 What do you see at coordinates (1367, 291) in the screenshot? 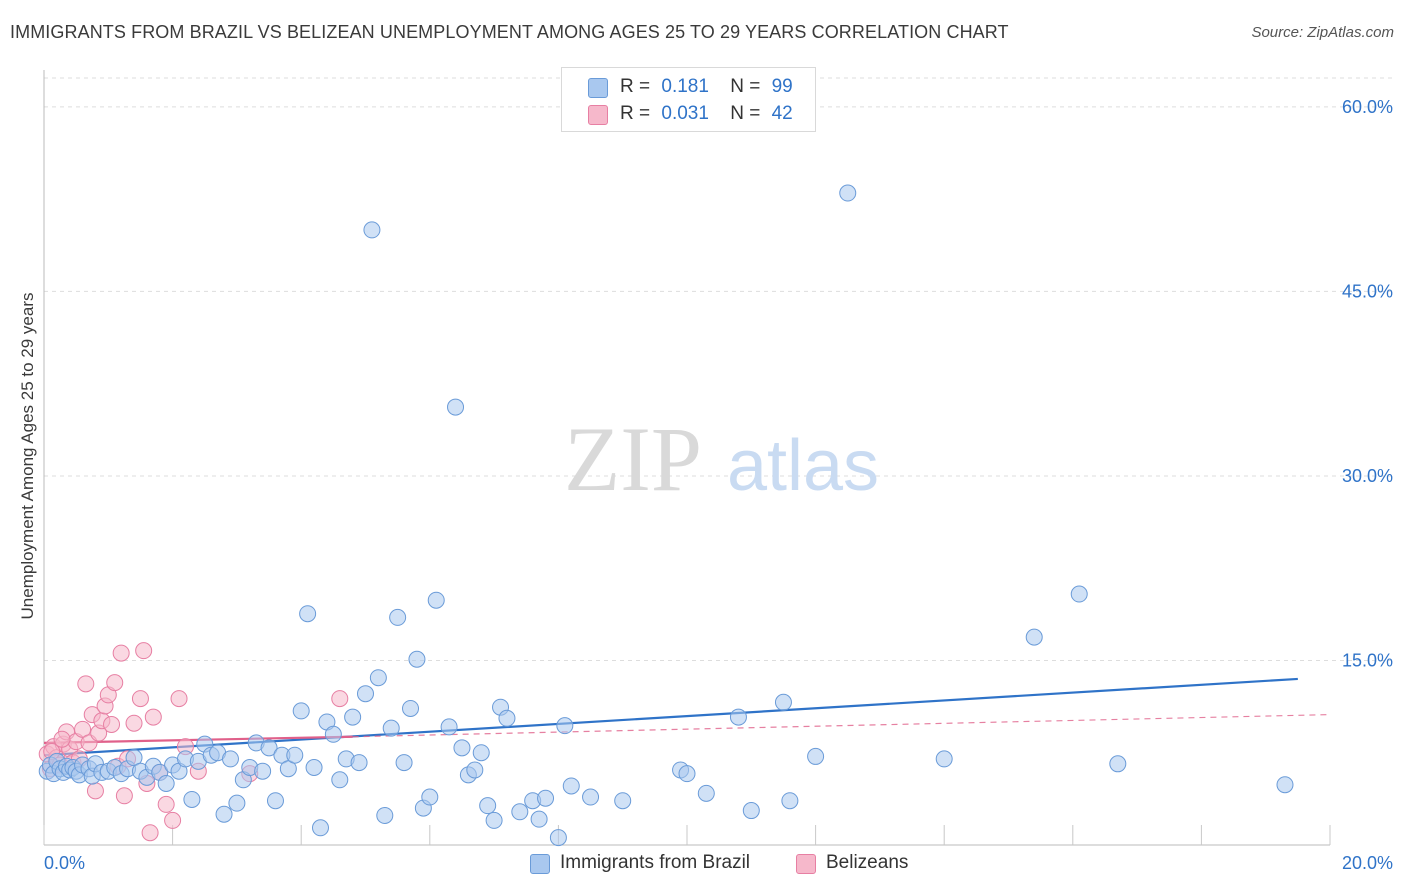
I see `y-tick-label: 45.0%` at bounding box center [1367, 291].